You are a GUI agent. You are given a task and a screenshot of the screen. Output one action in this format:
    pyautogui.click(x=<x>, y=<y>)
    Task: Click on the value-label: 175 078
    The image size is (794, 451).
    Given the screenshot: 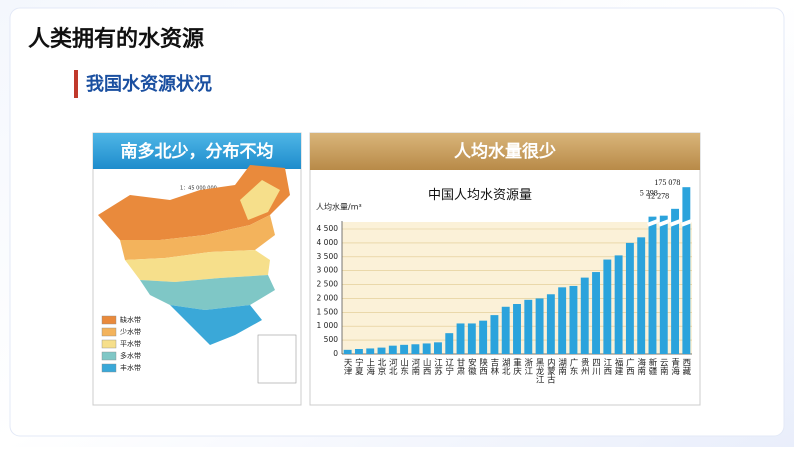 What is the action you would take?
    pyautogui.click(x=667, y=182)
    